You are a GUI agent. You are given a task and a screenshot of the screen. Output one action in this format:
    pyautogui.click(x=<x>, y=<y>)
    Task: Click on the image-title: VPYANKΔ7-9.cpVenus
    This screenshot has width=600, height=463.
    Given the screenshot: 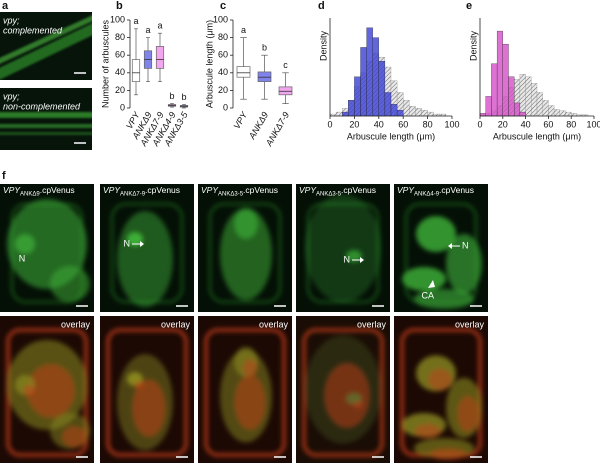 What is the action you would take?
    pyautogui.click(x=141, y=191)
    